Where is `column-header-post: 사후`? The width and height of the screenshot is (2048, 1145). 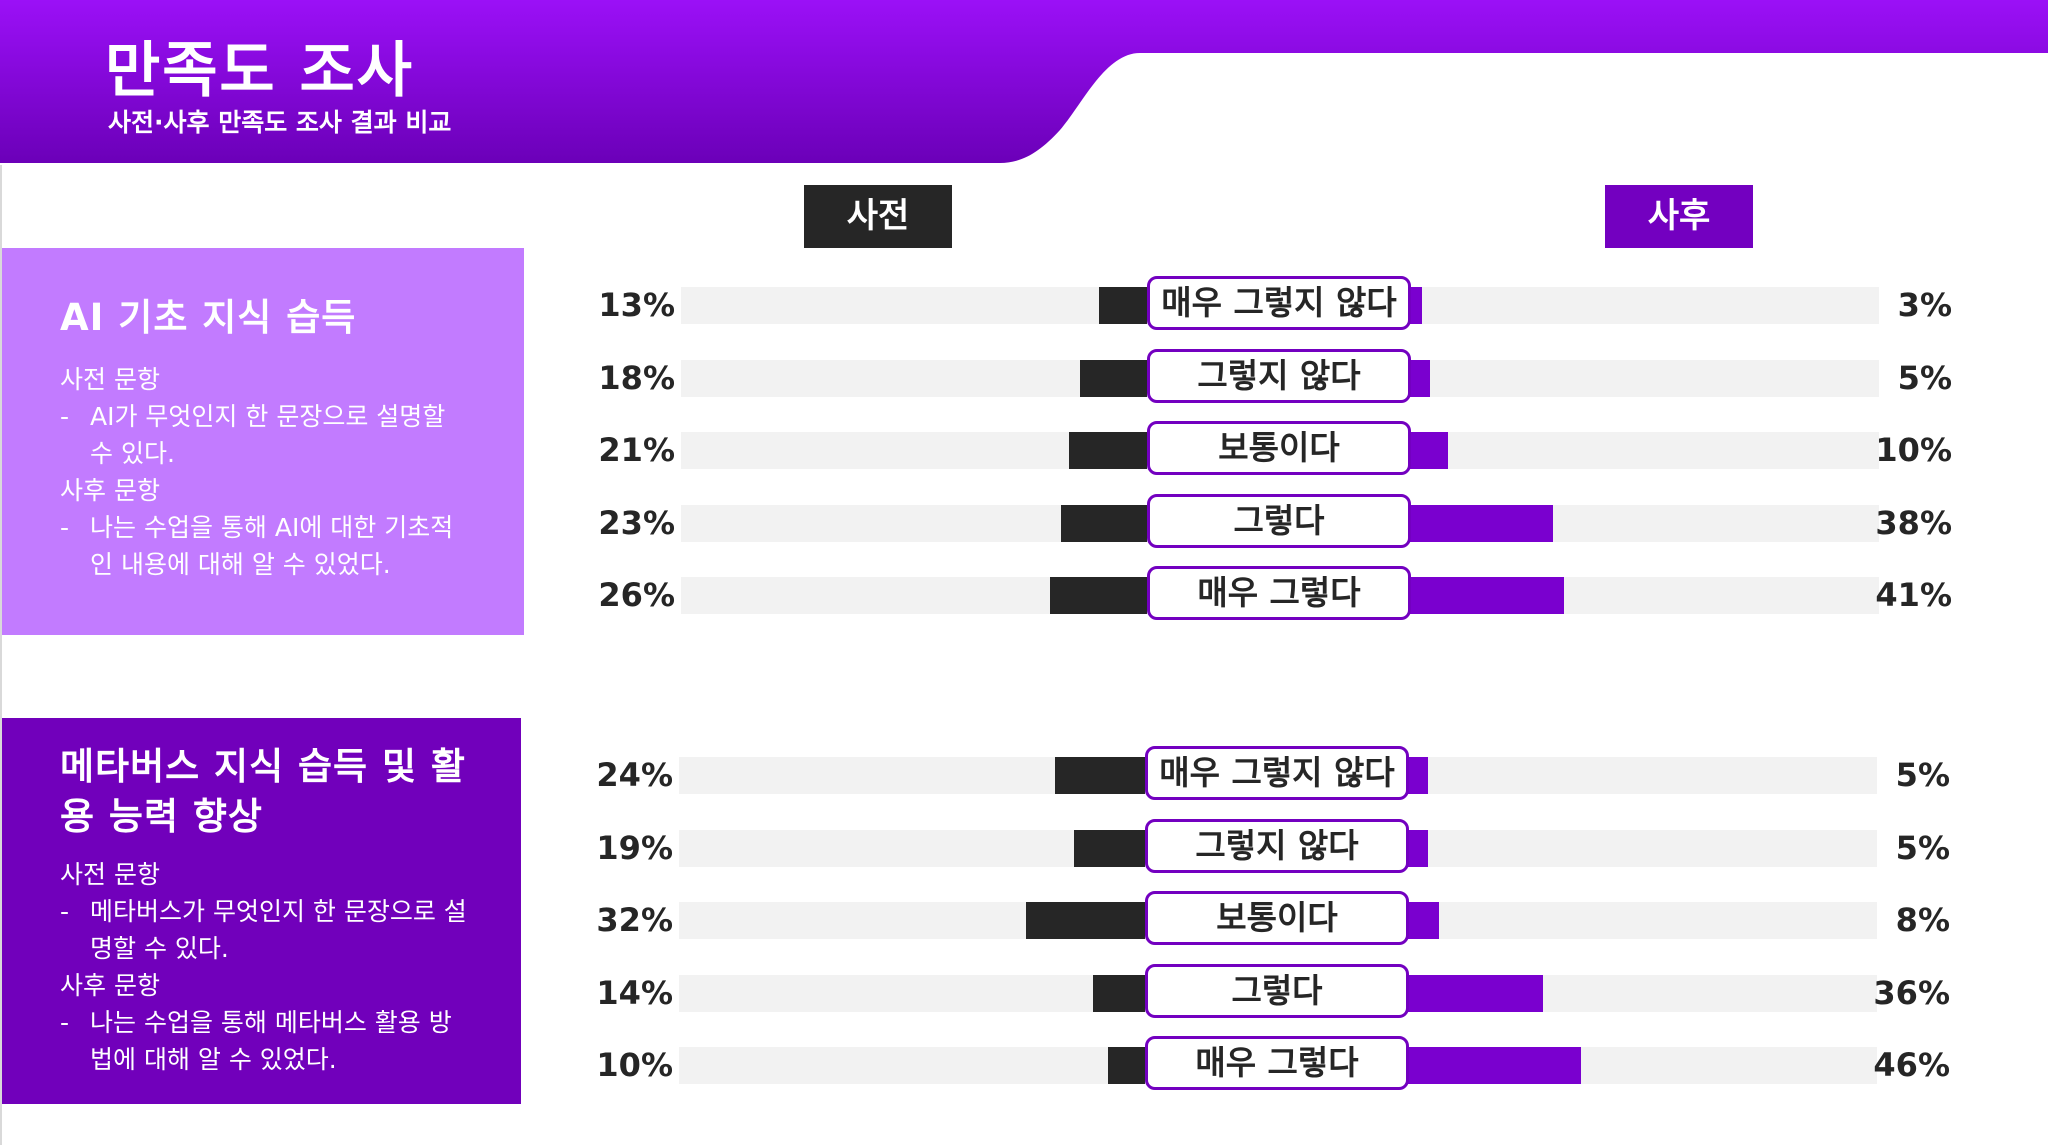
column-header-post: 사후 is located at coordinates (1679, 216).